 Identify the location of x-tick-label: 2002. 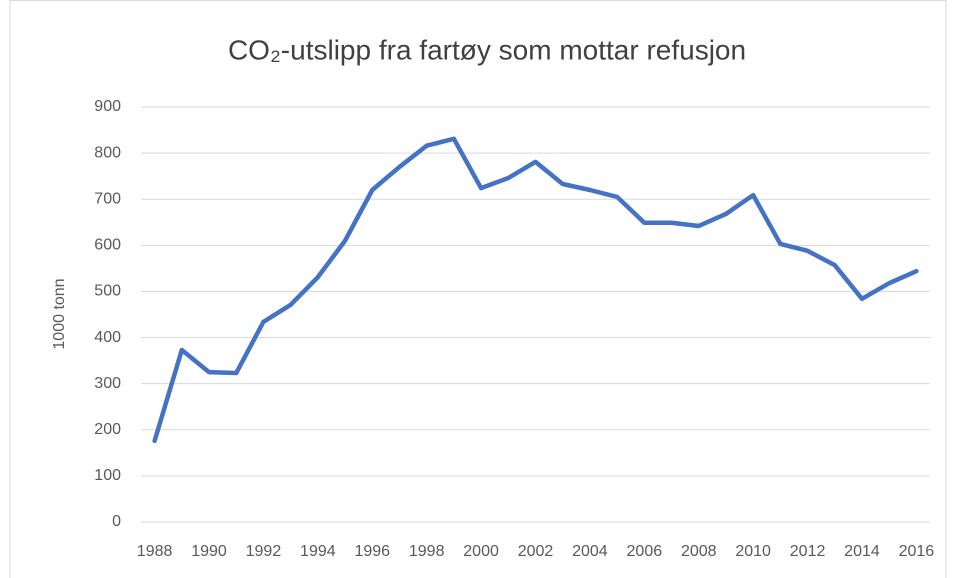
(536, 551).